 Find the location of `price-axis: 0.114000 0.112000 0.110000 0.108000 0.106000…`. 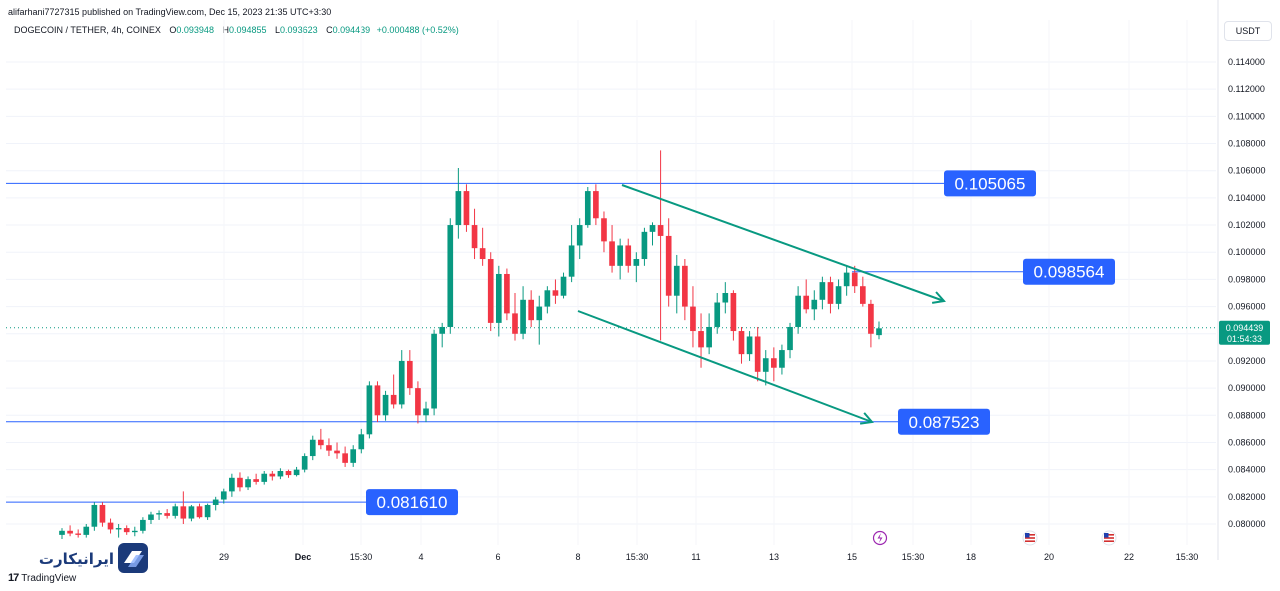

price-axis: 0.114000 0.112000 0.110000 0.108000 0.106000… is located at coordinates (1244, 293).